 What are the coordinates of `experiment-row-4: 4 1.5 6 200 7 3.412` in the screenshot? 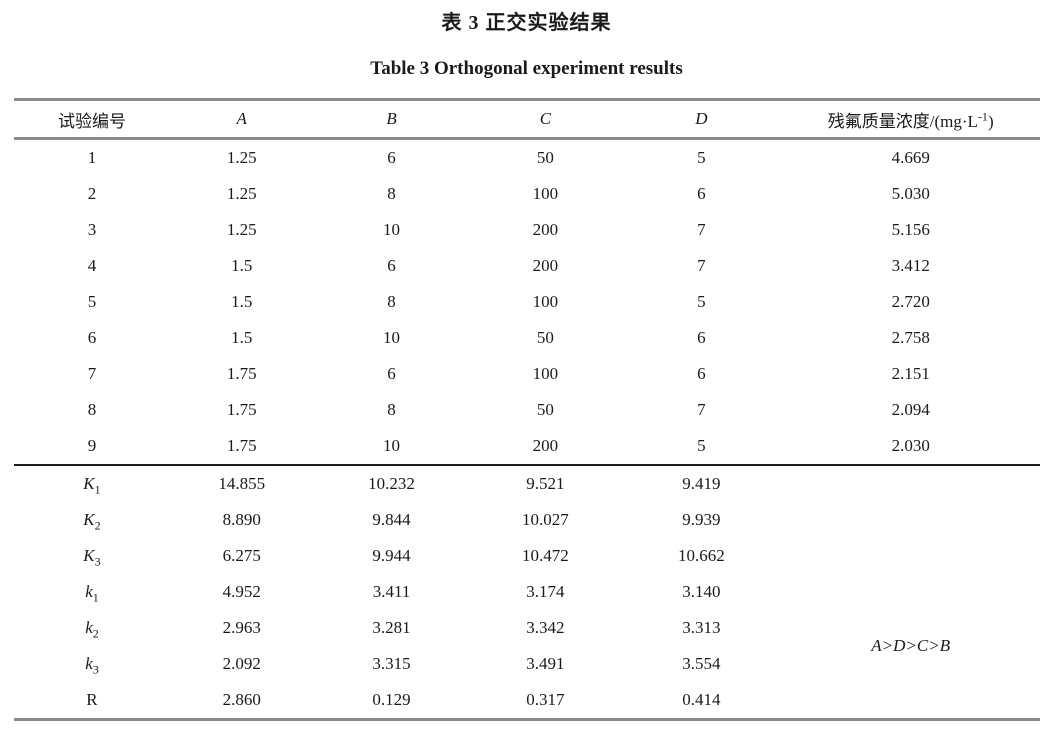 It's located at (527, 266).